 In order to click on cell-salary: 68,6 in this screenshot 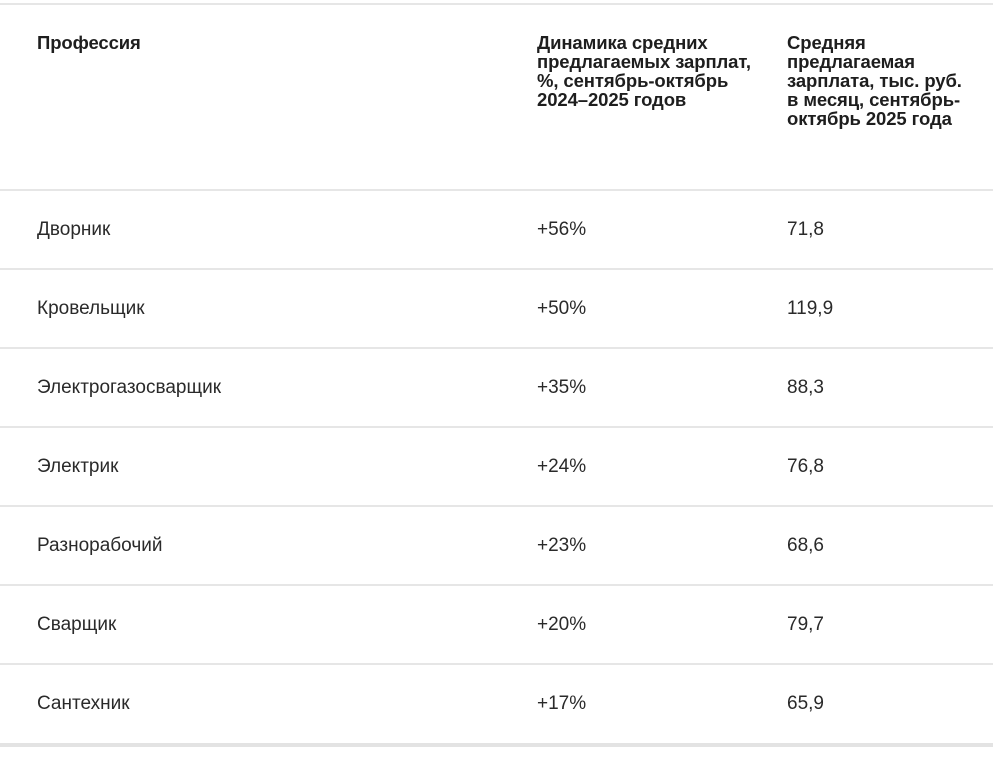, I will do `click(805, 545)`.